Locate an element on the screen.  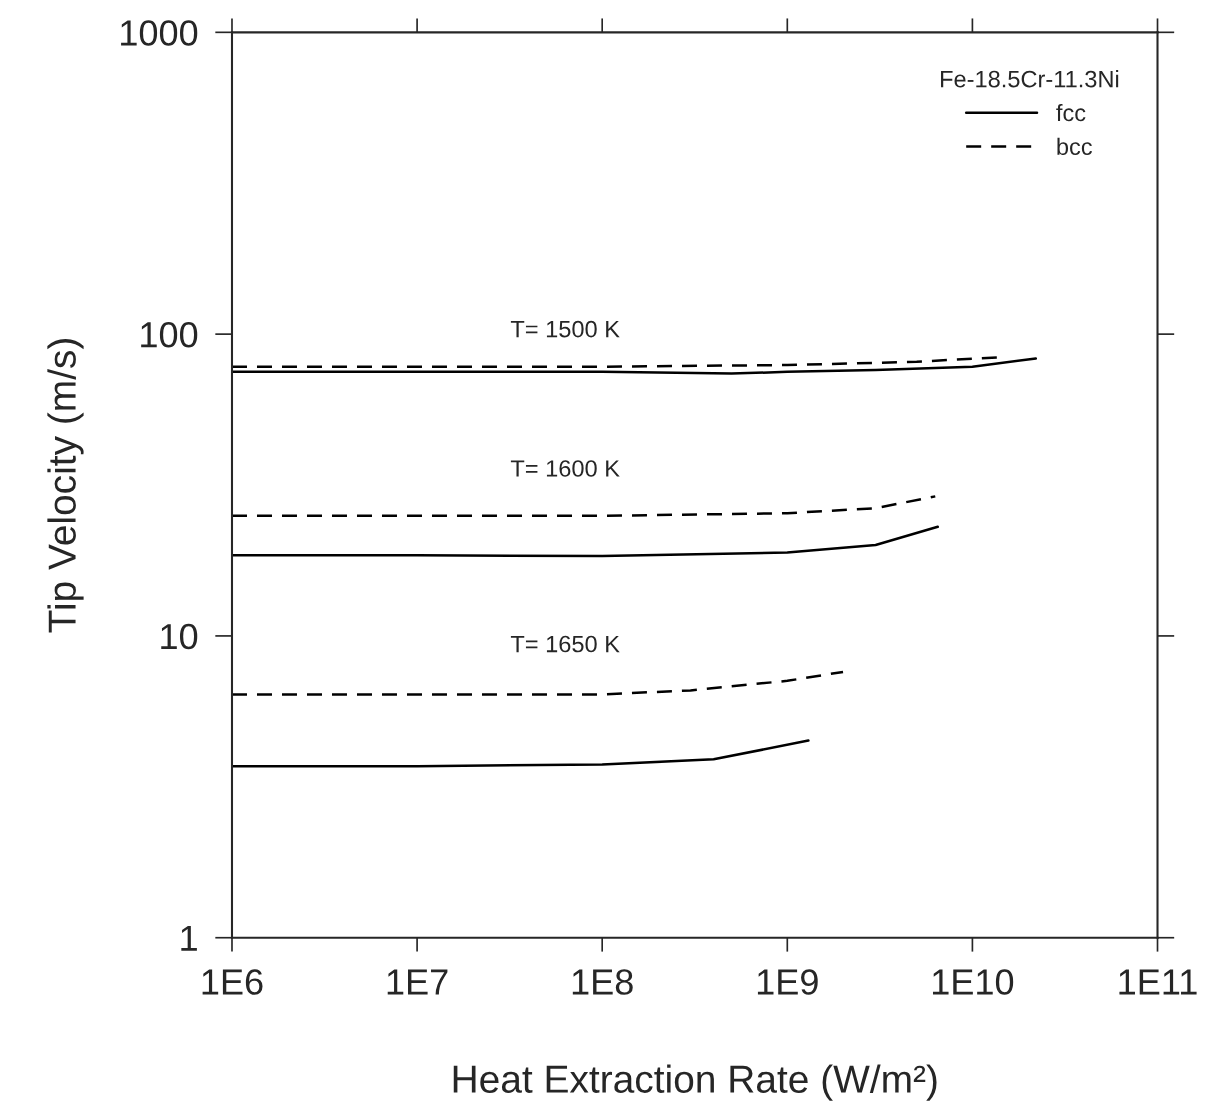
legend-label: fcc is located at coordinates (1071, 112).